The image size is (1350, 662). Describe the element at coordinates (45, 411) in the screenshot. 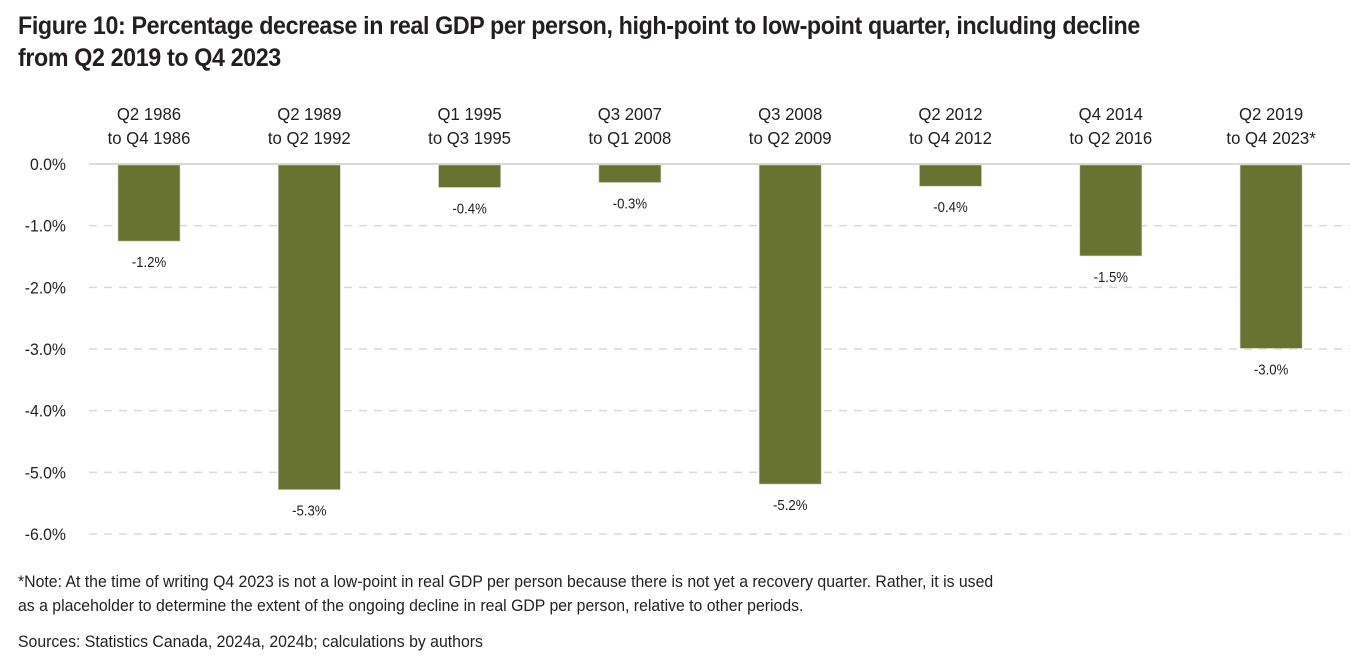

I see `y-tick-label: -4.0%` at that location.